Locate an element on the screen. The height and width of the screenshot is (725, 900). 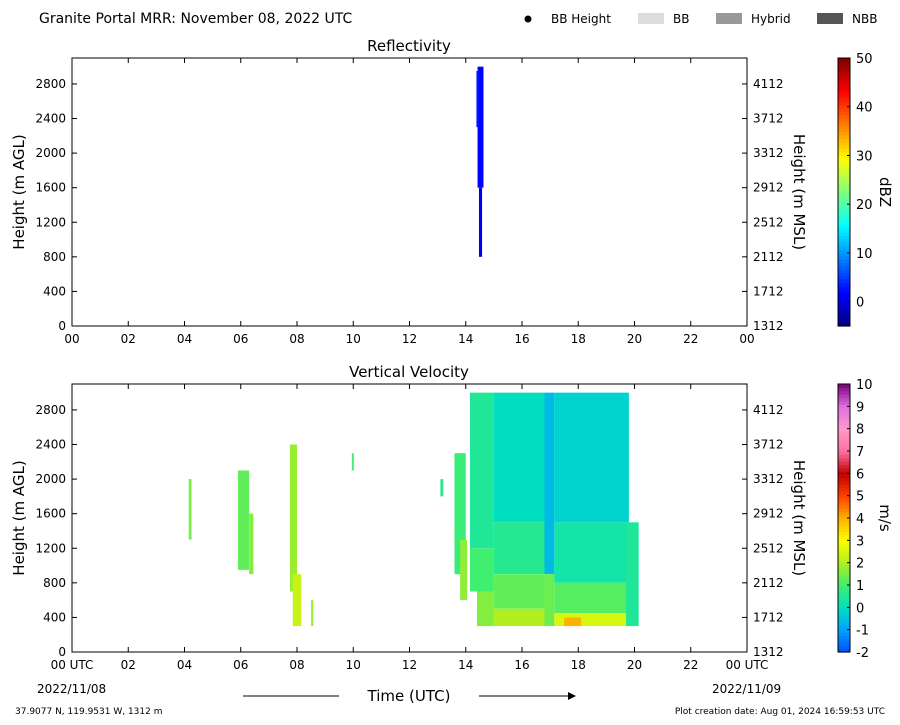
velocity-y2tick-label: 2912 is located at coordinates (768, 514).